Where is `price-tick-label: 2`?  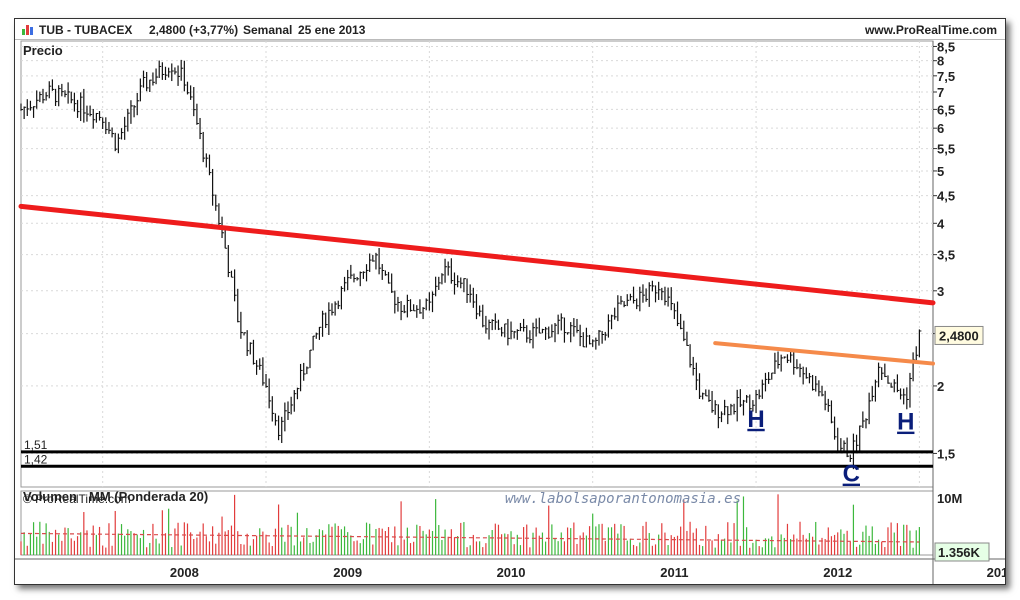
price-tick-label: 2 is located at coordinates (940, 386).